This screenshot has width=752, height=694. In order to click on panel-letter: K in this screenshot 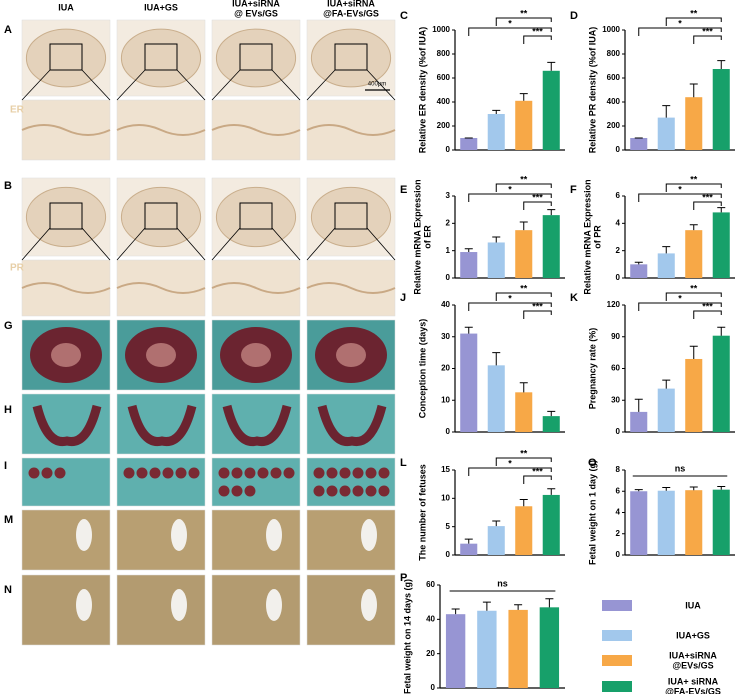, I will do `click(574, 298)`.